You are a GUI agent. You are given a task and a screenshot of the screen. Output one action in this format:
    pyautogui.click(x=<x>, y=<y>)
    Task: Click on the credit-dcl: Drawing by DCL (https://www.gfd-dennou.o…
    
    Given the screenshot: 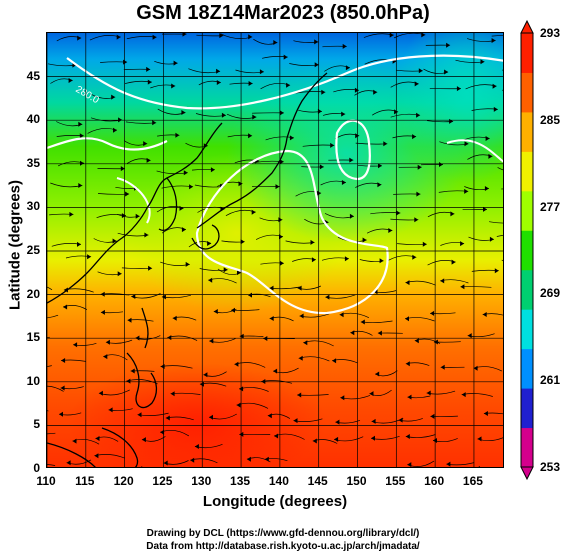 What is the action you would take?
    pyautogui.click(x=283, y=533)
    